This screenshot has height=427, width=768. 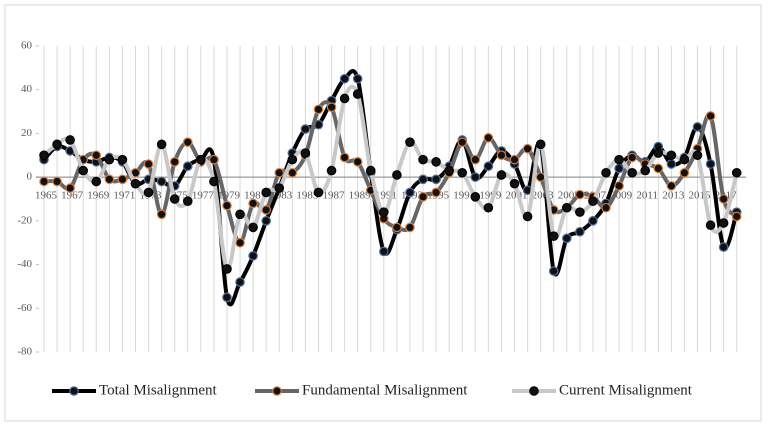 What do you see at coordinates (203, 196) in the screenshot?
I see `x-tick-label: 1977` at bounding box center [203, 196].